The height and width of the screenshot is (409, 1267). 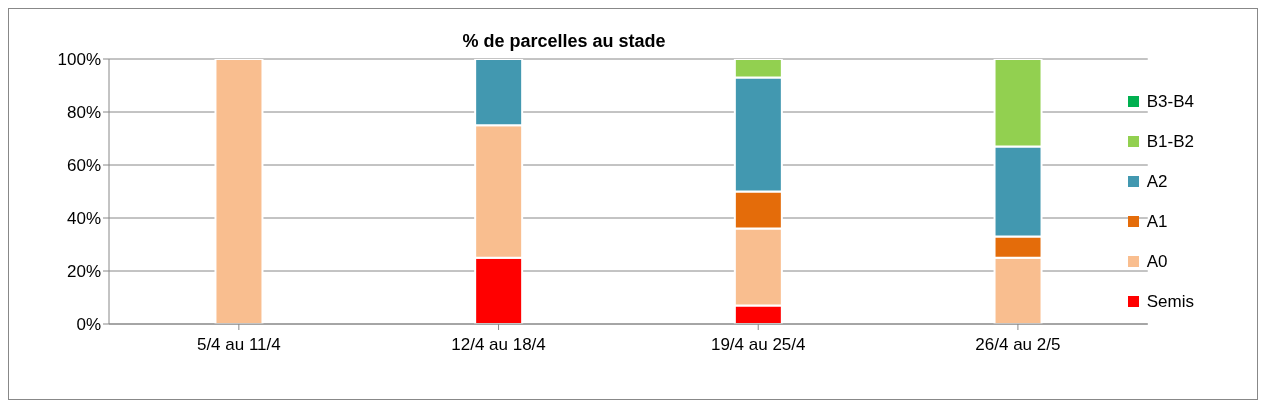 What do you see at coordinates (83, 166) in the screenshot?
I see `y-tick-label: 60%` at bounding box center [83, 166].